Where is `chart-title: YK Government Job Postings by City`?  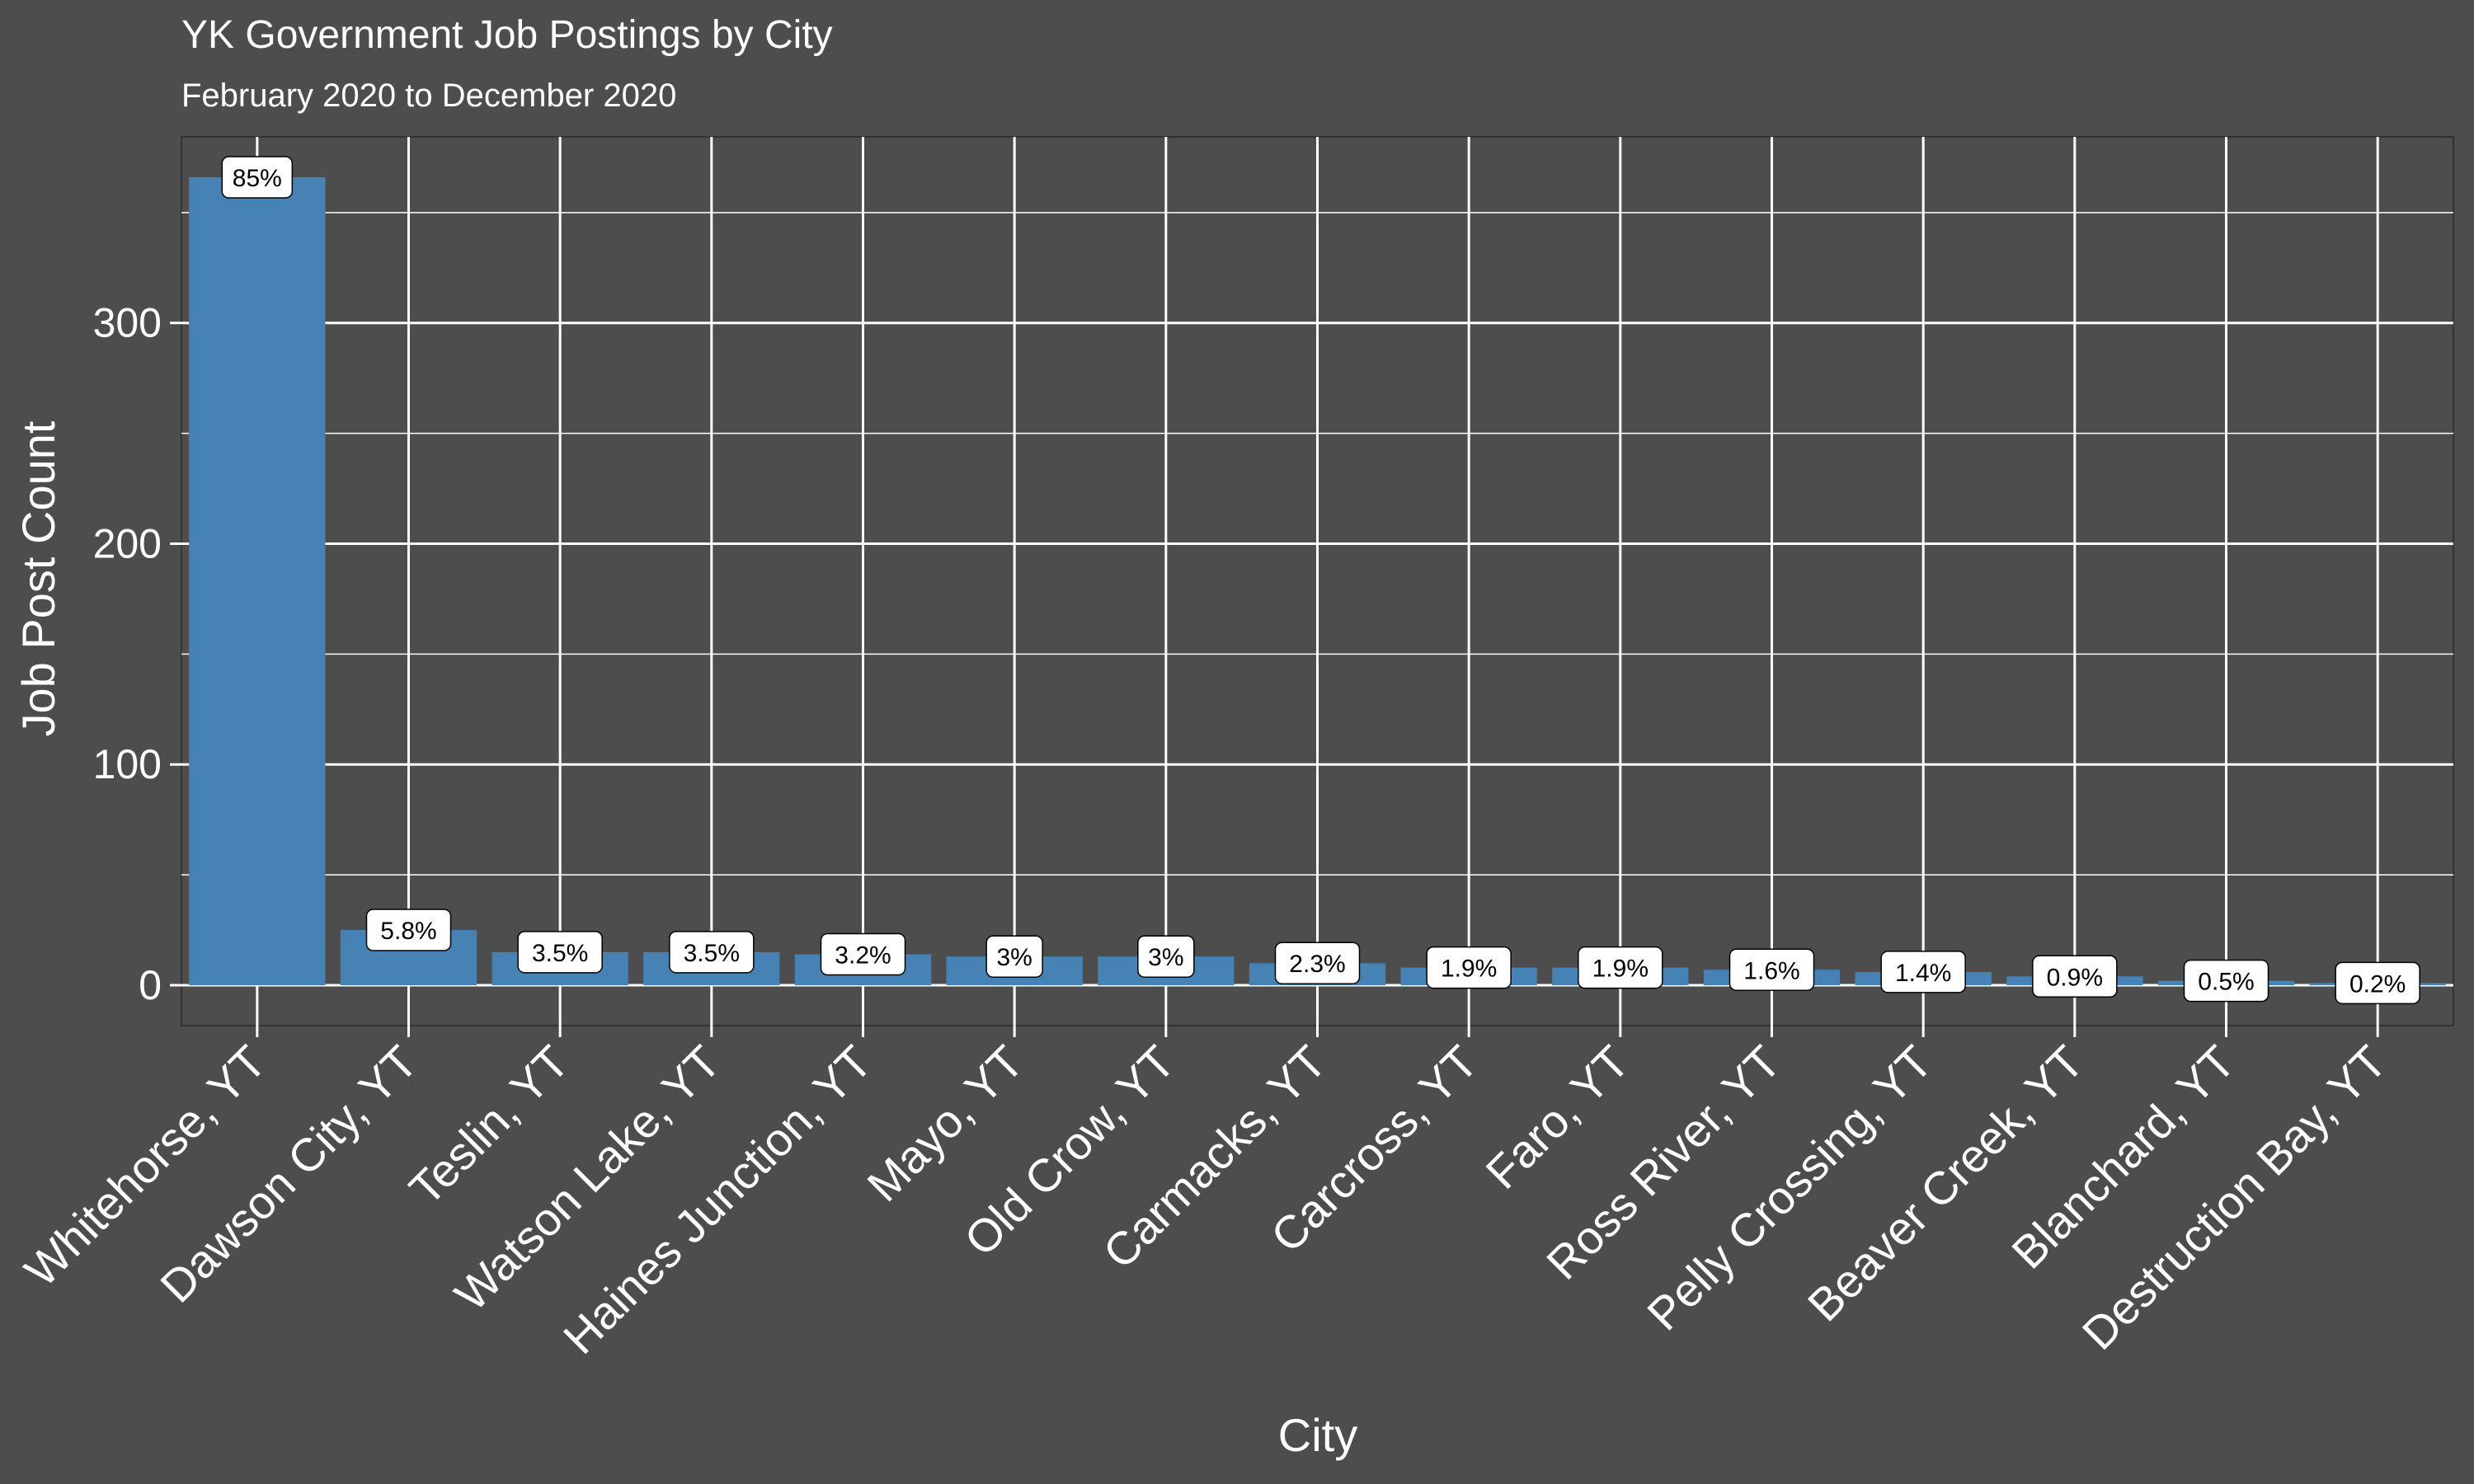 chart-title: YK Government Job Postings by City is located at coordinates (507, 35).